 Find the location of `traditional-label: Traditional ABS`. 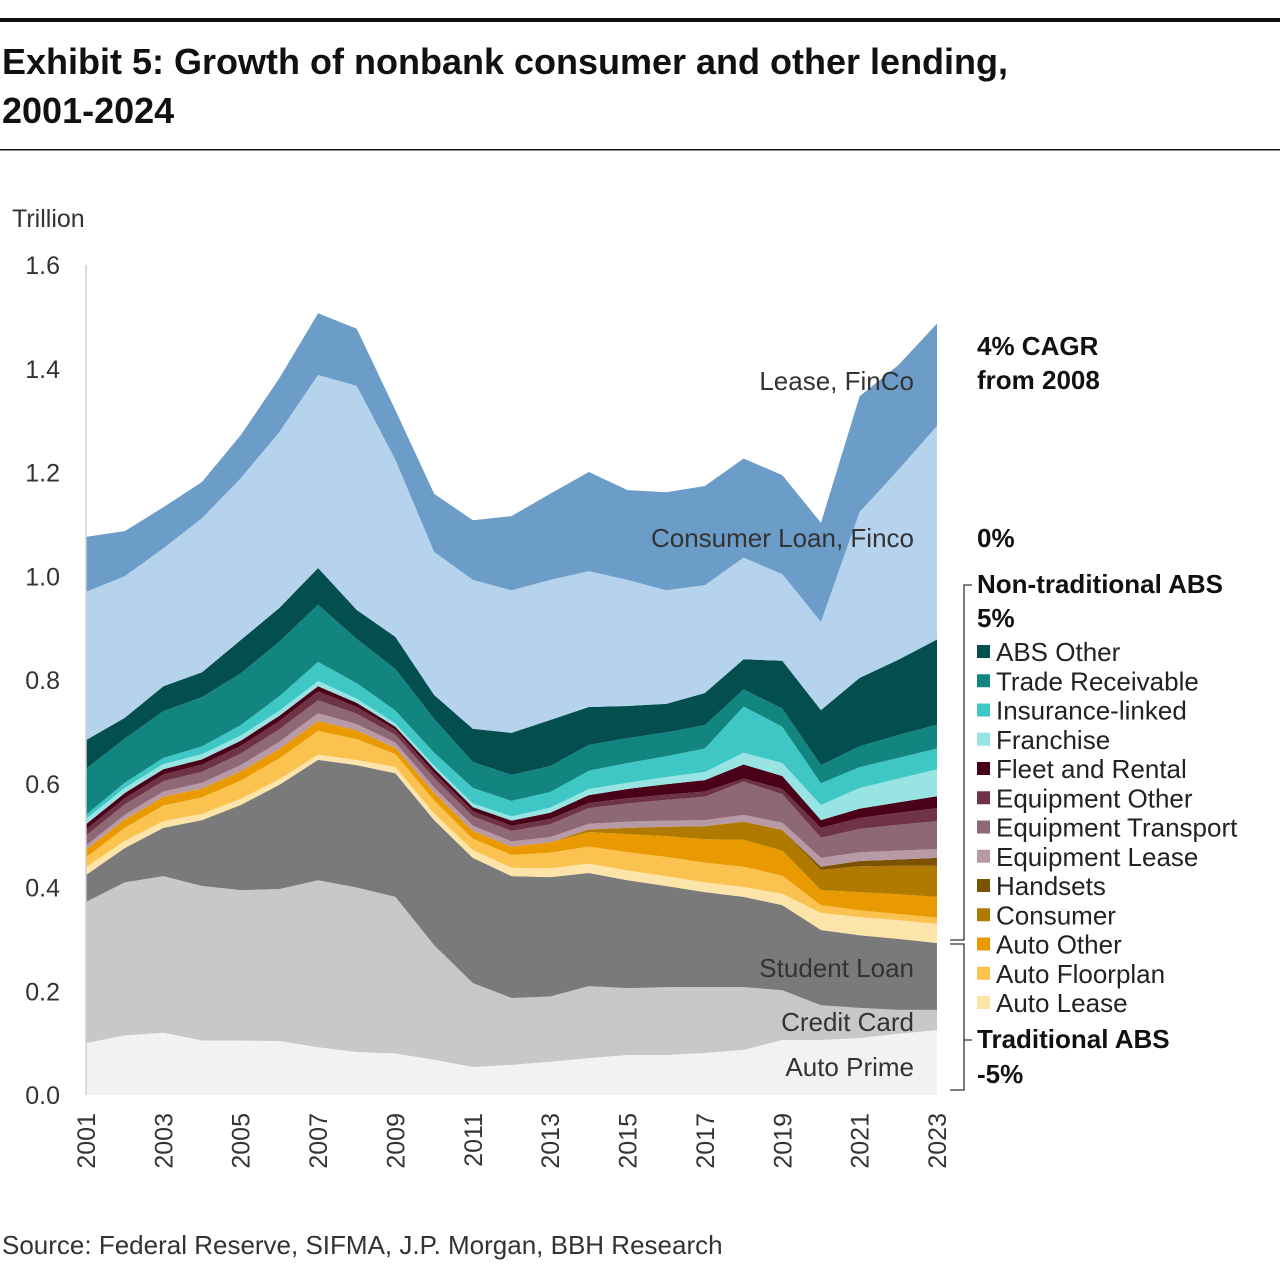

traditional-label: Traditional ABS is located at coordinates (1073, 1039).